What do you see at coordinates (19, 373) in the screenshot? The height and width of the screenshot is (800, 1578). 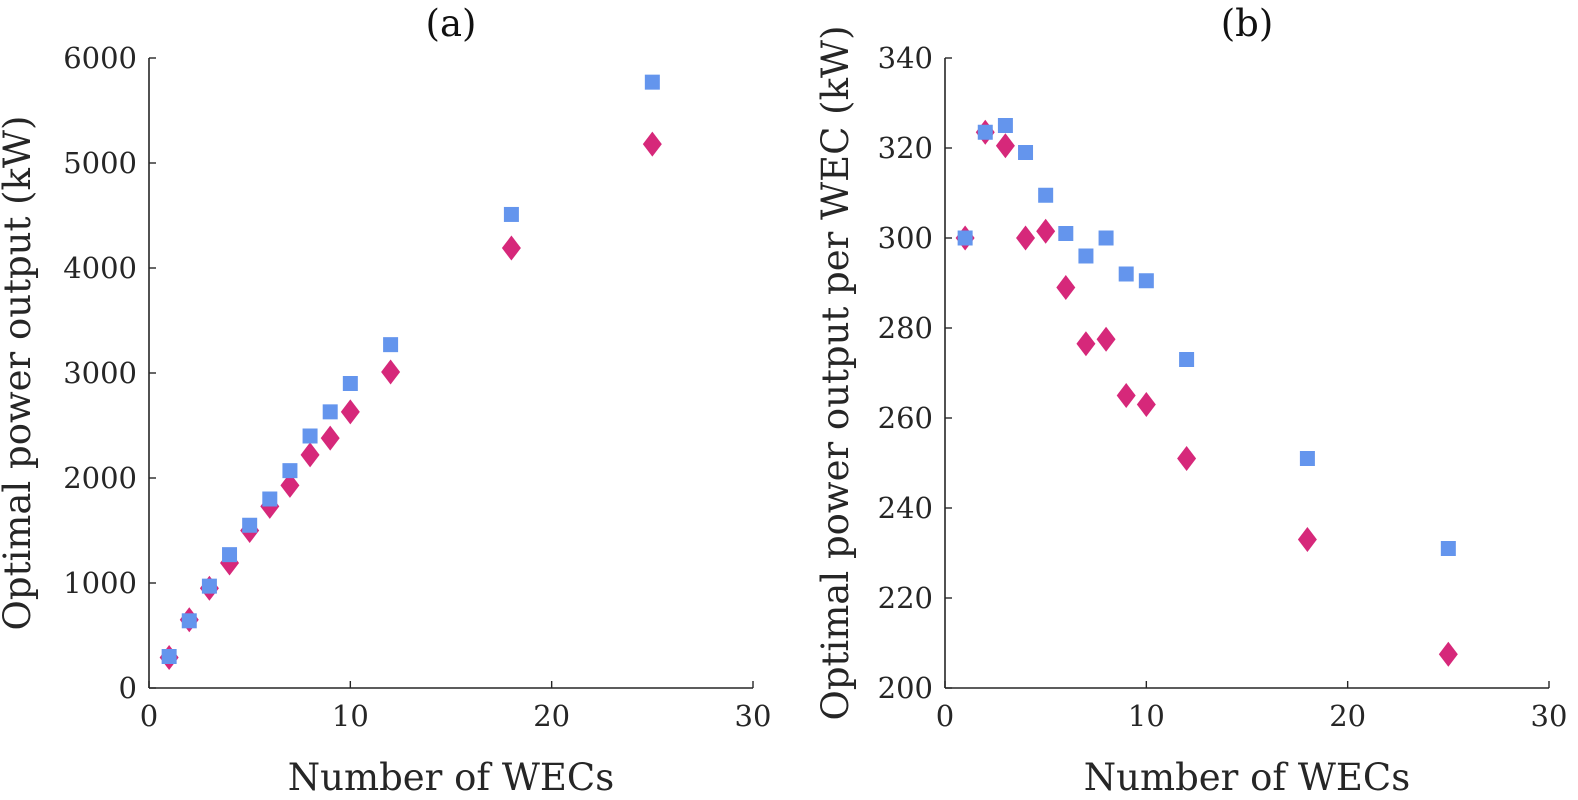 I see `y-axis-label: Optimal power output (kW)` at bounding box center [19, 373].